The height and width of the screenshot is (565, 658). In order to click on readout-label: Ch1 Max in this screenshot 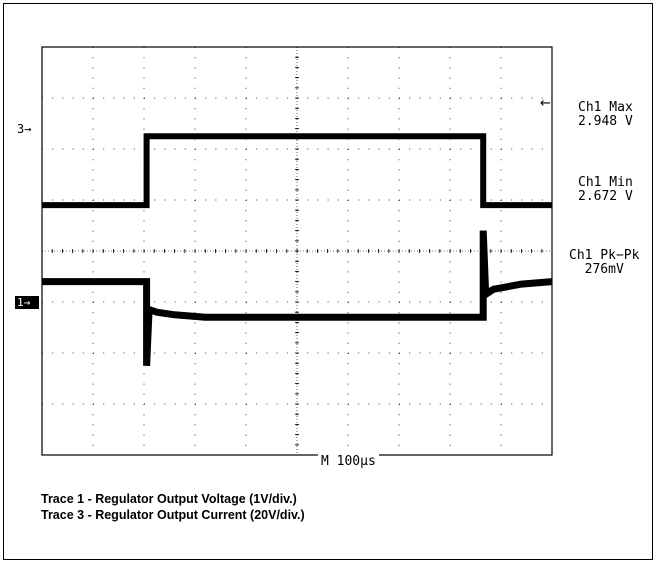, I will do `click(605, 107)`.